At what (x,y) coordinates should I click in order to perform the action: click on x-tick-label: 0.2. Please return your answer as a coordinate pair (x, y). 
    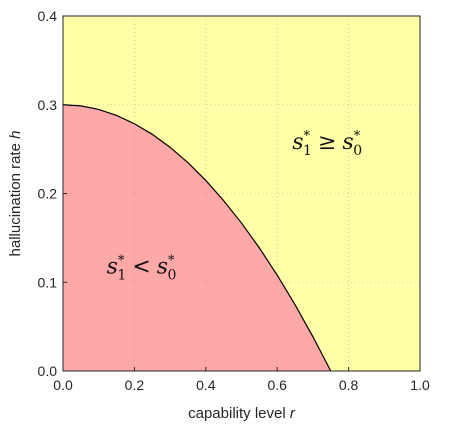
    Looking at the image, I should click on (135, 385).